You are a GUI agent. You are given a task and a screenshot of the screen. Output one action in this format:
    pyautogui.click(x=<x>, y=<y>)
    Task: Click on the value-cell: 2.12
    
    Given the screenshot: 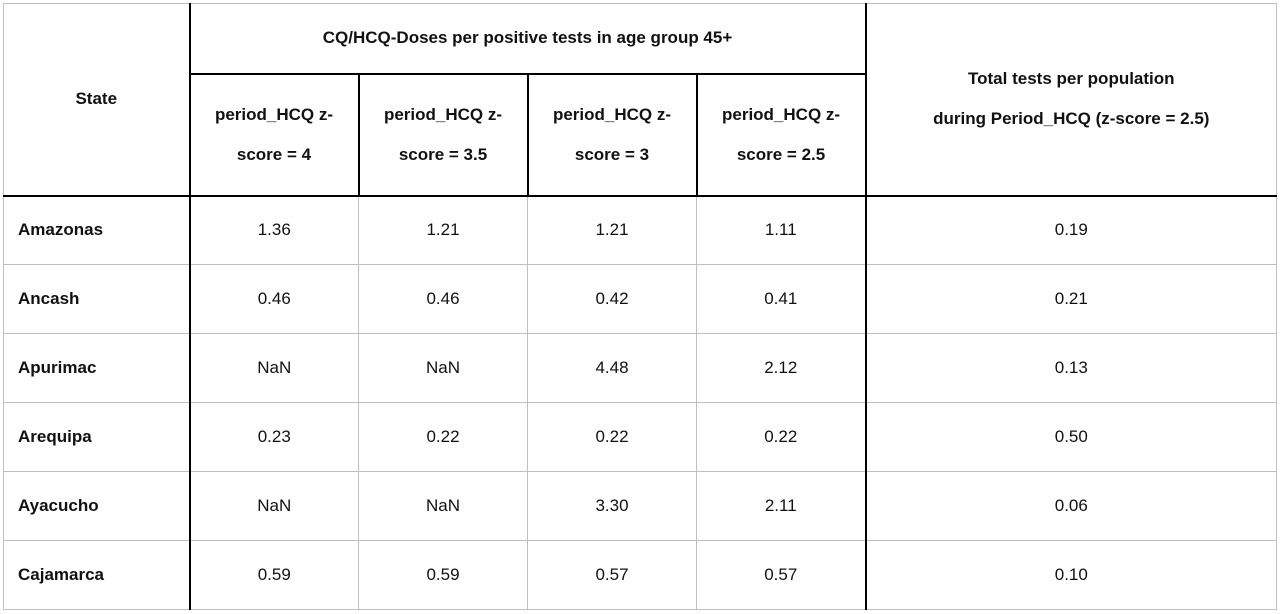 What is the action you would take?
    pyautogui.click(x=781, y=368)
    